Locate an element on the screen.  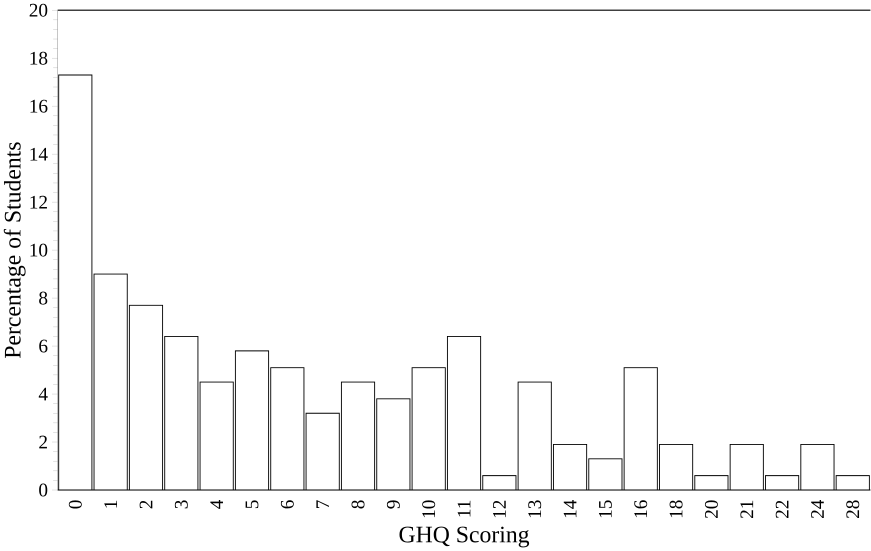
x-tick-label: 28 is located at coordinates (853, 509).